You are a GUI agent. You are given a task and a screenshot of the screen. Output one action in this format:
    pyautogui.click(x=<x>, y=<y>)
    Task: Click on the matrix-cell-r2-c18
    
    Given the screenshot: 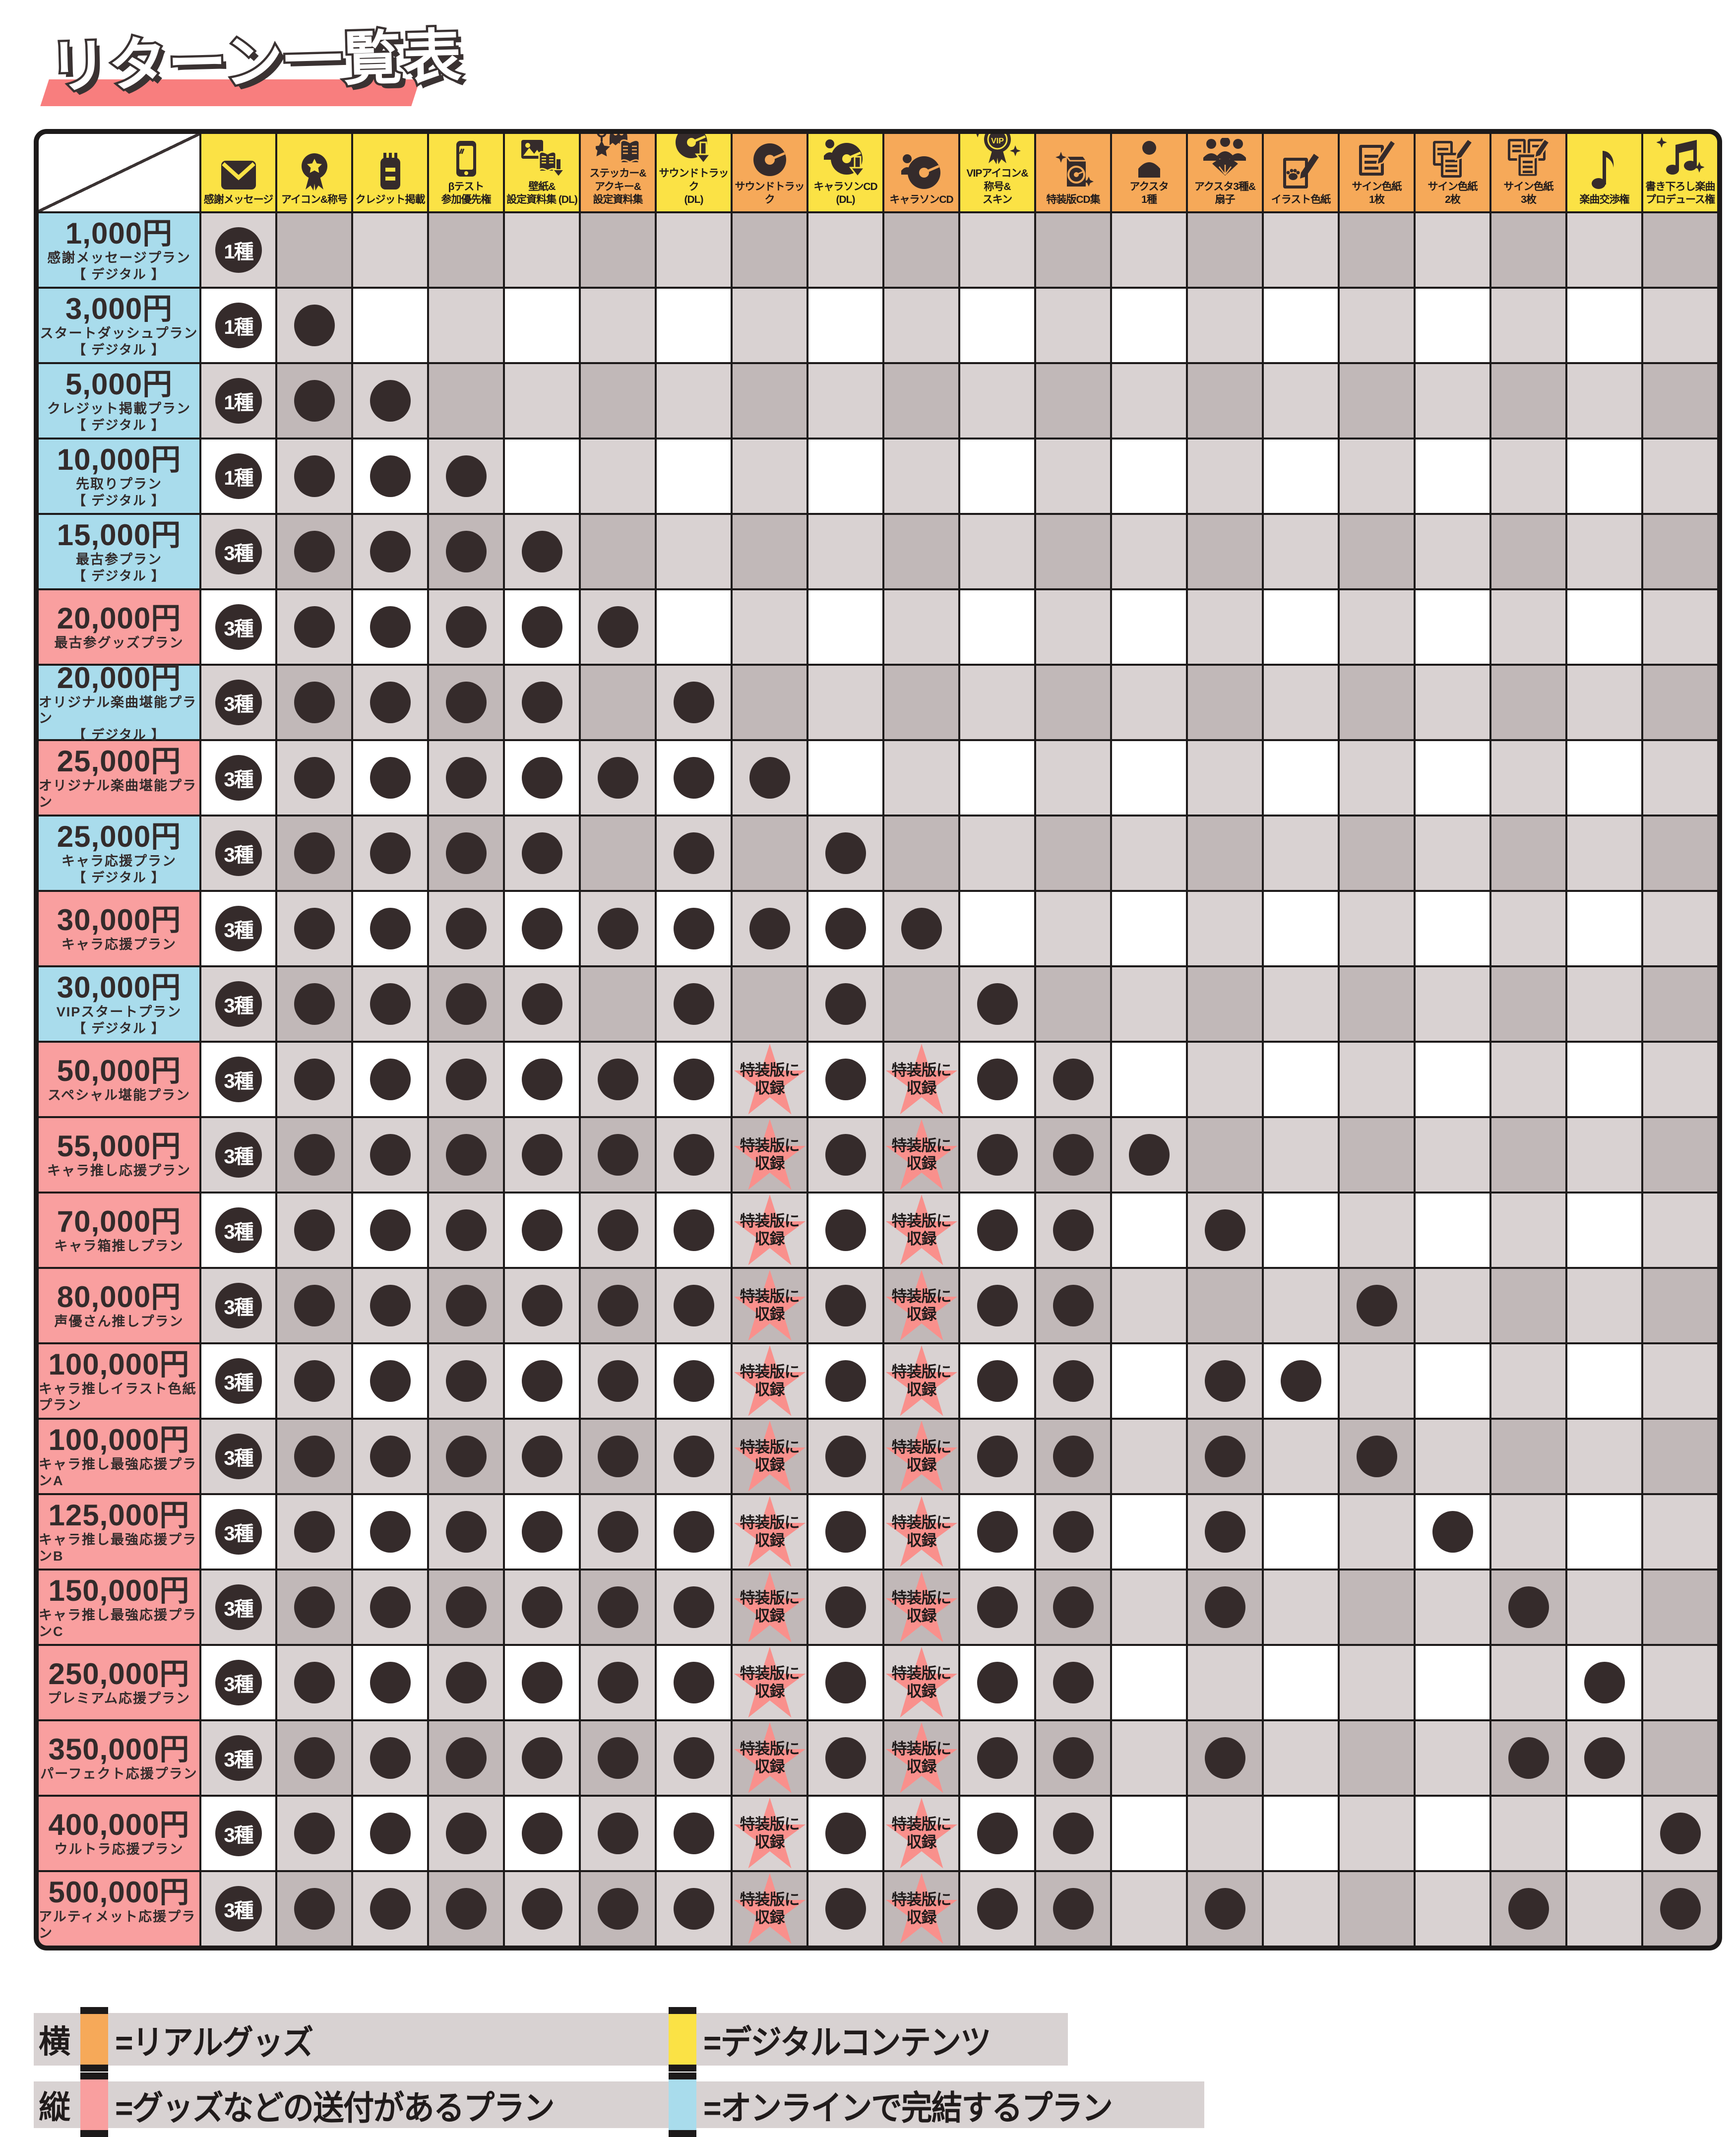 What is the action you would take?
    pyautogui.click(x=1528, y=325)
    